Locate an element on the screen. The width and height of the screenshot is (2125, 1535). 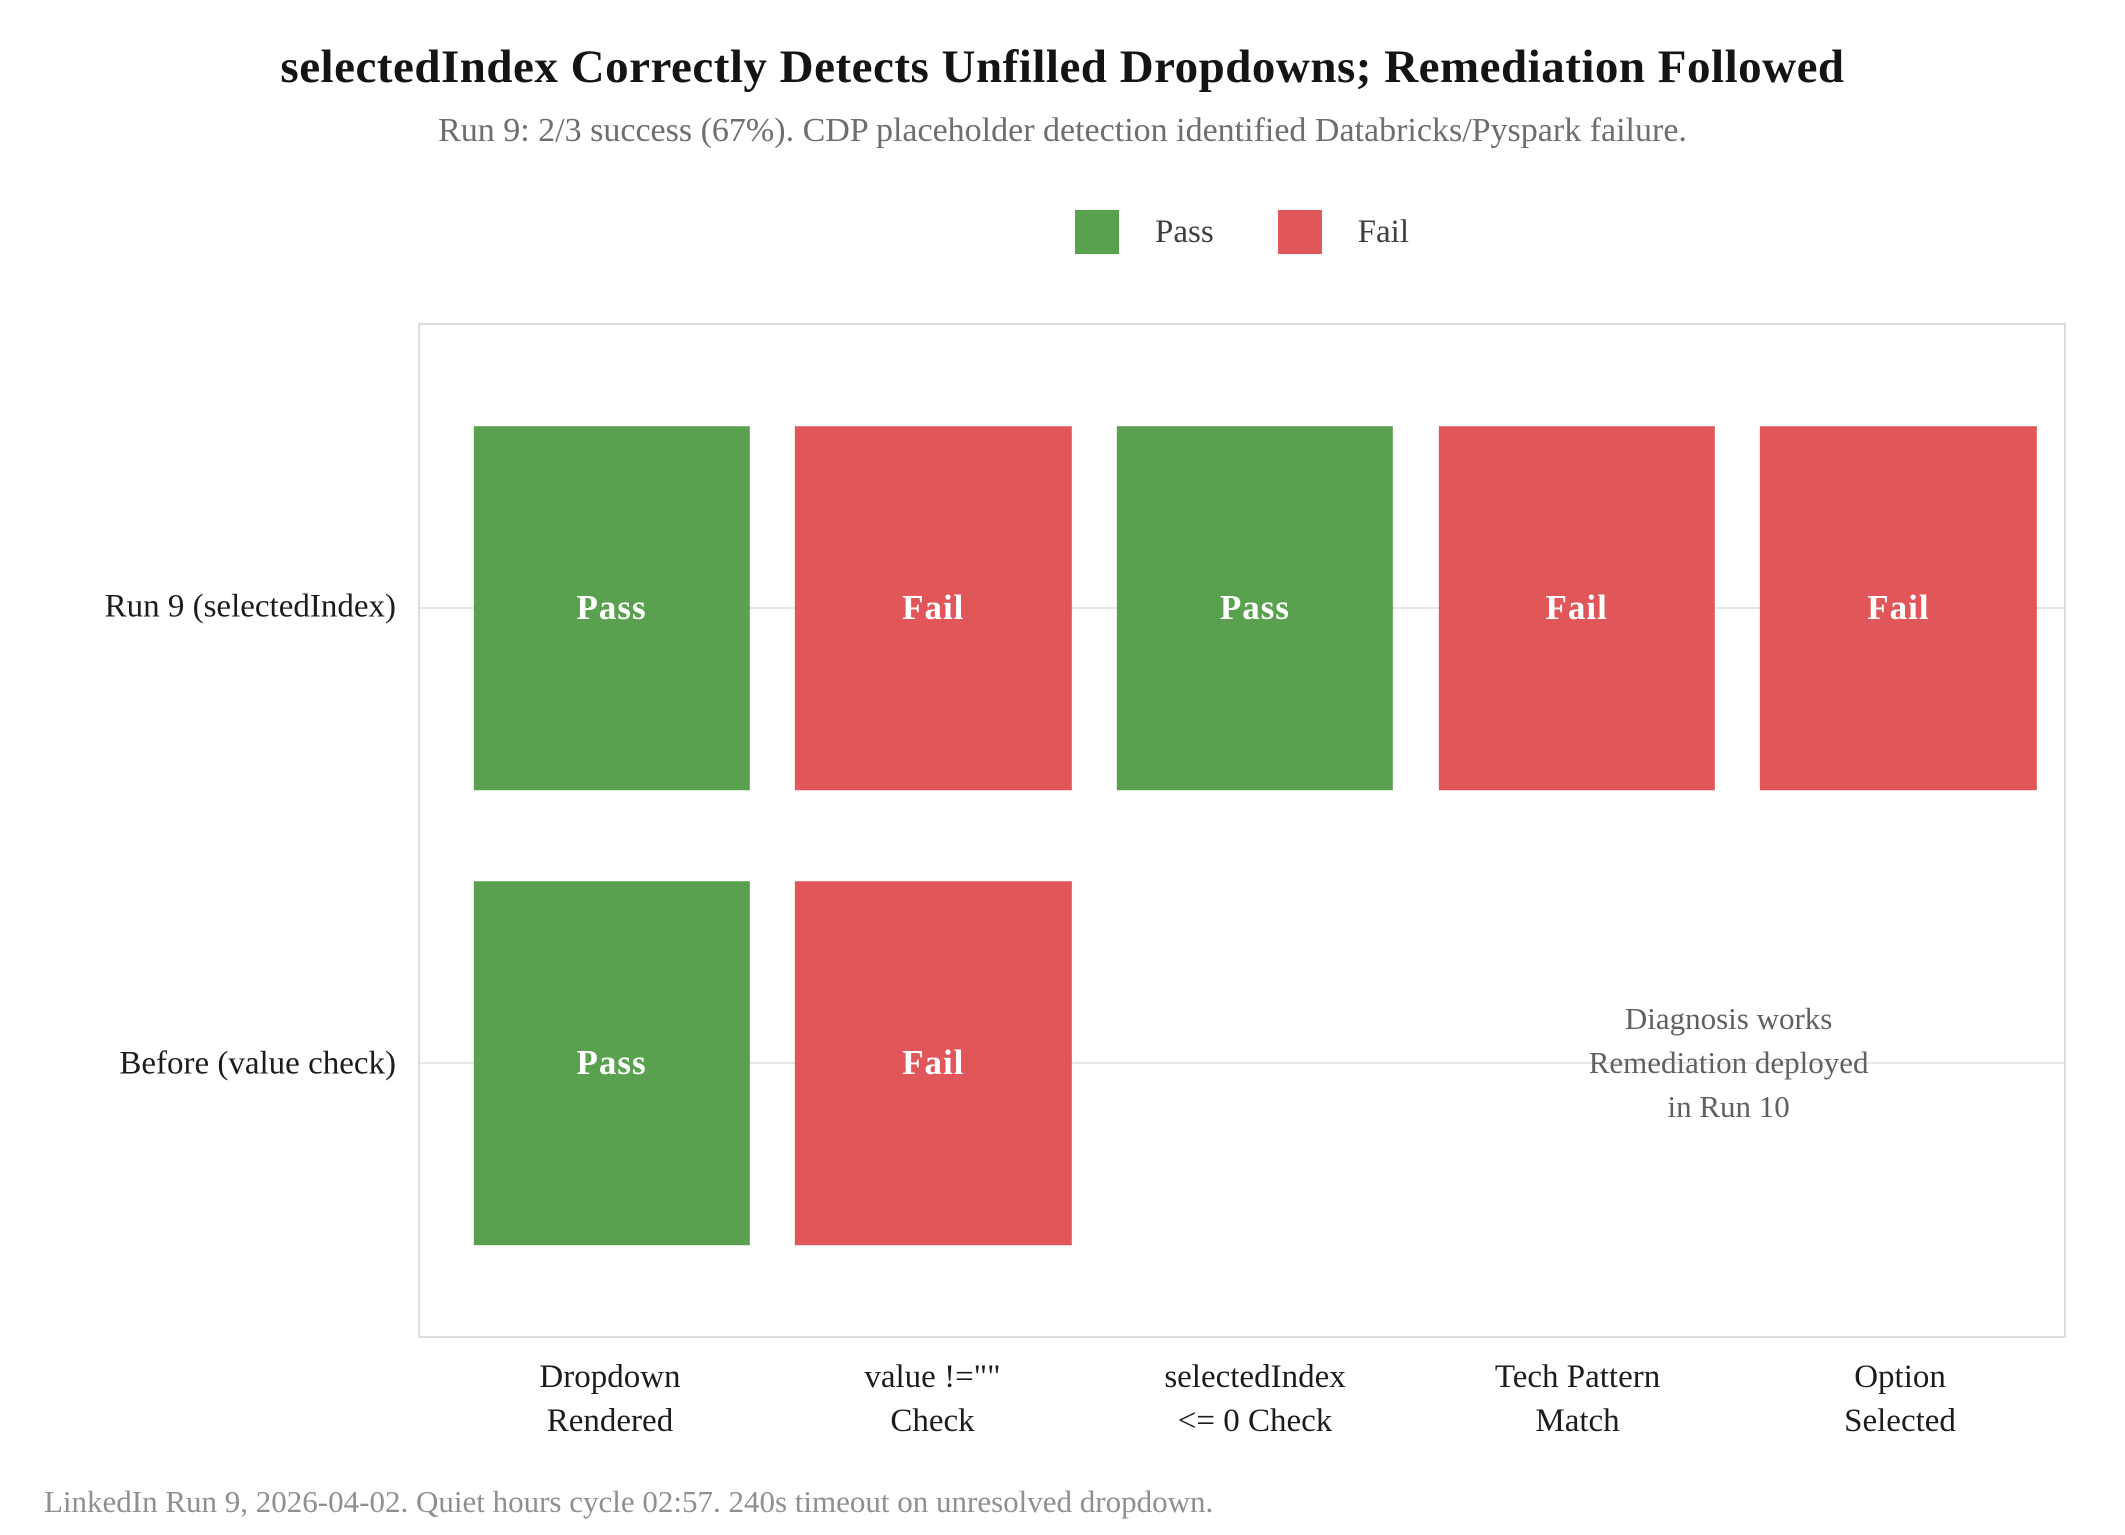
legend-label: Fail is located at coordinates (1383, 231).